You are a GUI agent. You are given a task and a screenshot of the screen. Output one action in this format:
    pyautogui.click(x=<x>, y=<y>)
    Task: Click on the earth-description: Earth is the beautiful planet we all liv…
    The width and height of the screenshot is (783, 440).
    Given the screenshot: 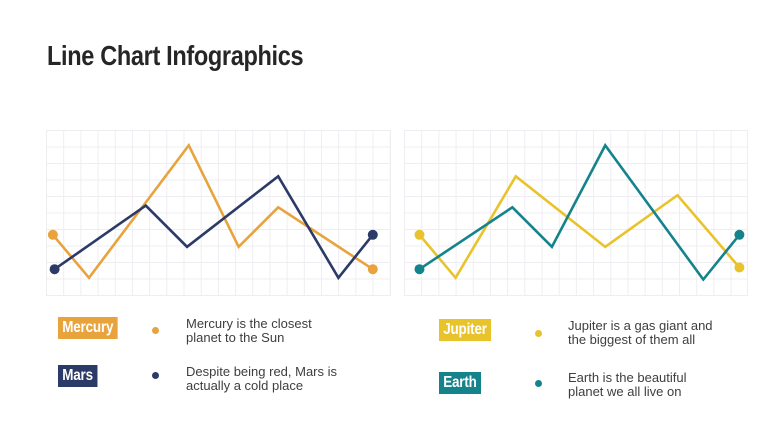 What is the action you would take?
    pyautogui.click(x=627, y=384)
    